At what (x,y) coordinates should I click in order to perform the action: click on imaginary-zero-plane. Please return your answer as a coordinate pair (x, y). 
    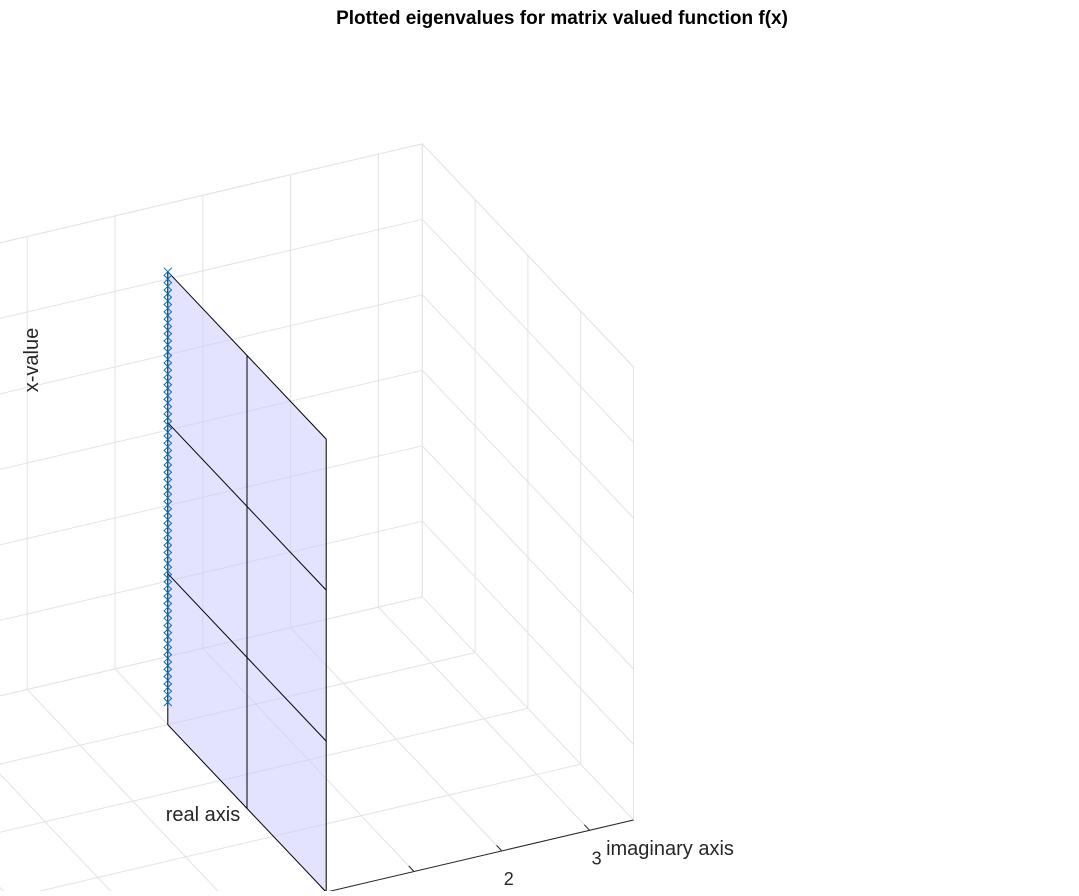
    Looking at the image, I should click on (247, 582).